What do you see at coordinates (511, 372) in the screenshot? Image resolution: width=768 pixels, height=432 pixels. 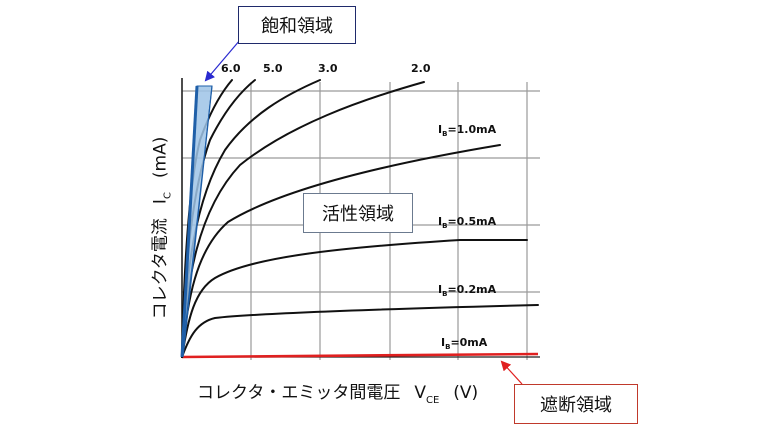 I see `cutoff-arrow` at bounding box center [511, 372].